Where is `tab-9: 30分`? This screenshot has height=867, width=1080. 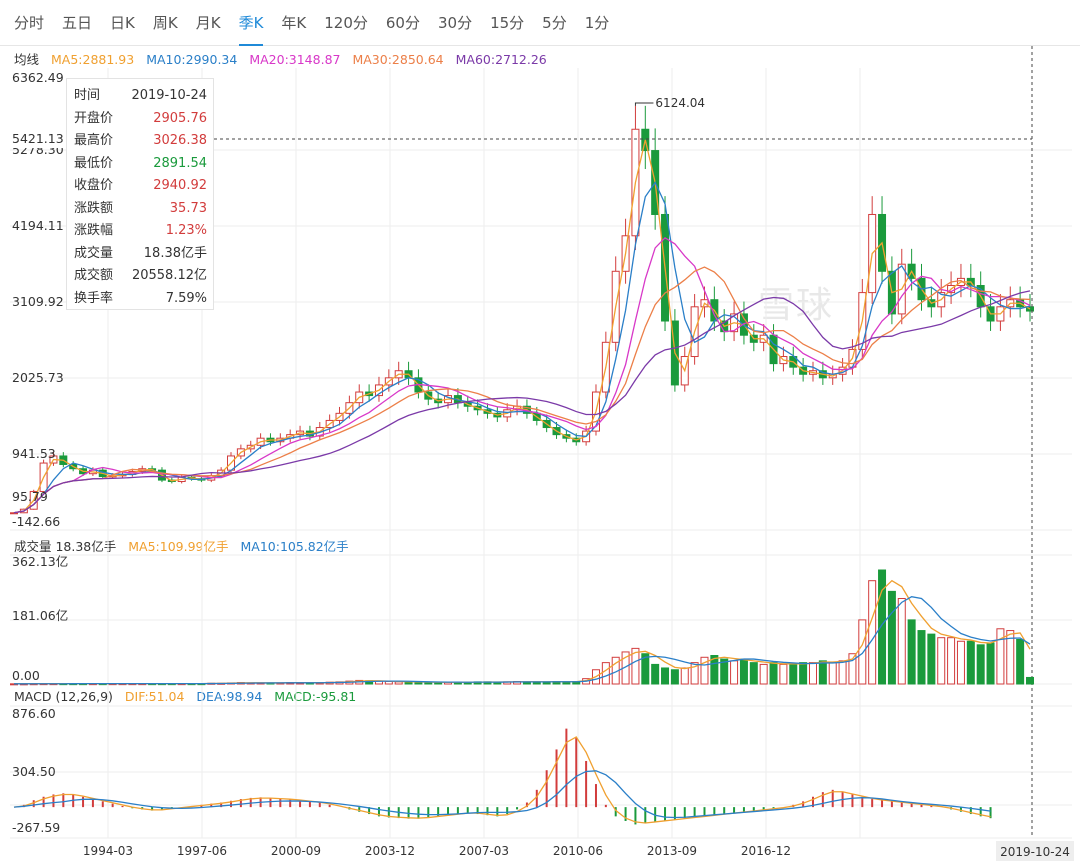
tab-9: 30分 is located at coordinates (455, 22).